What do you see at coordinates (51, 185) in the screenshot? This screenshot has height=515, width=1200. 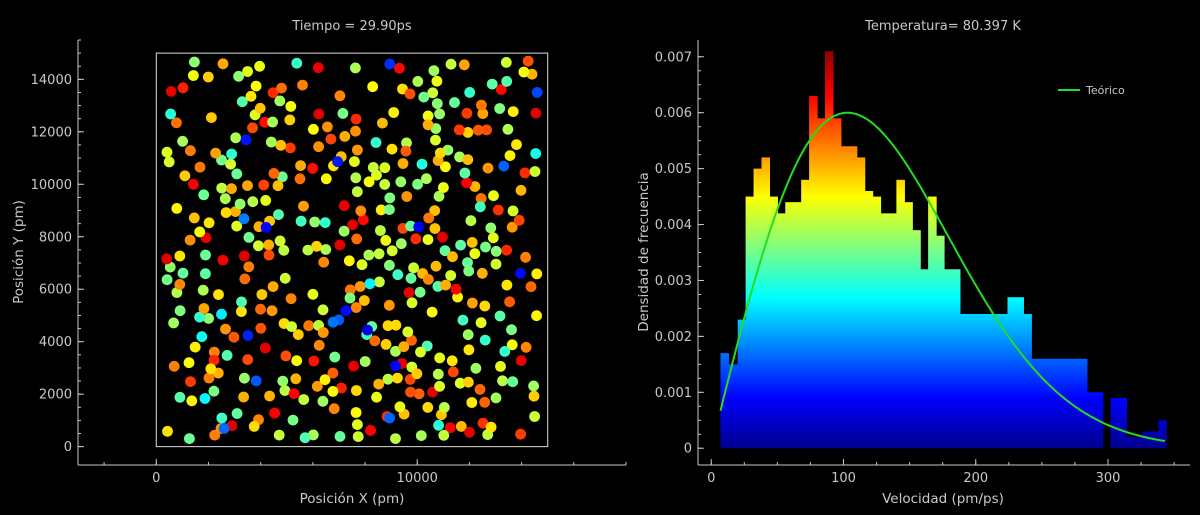 I see `scatter-y-tick-label: 10000` at bounding box center [51, 185].